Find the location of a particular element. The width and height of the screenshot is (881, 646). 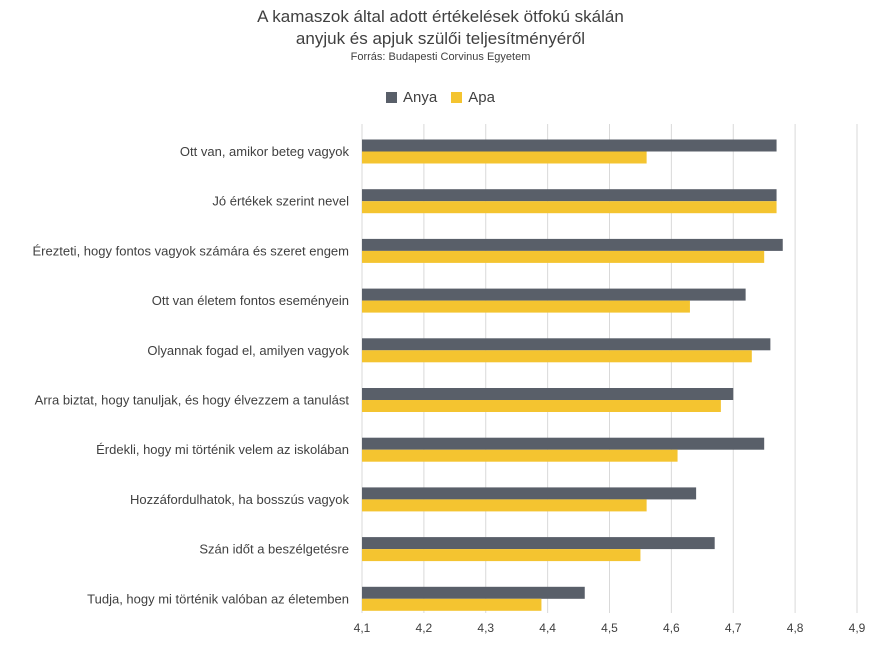

x-tick-label: 4,3 is located at coordinates (485, 628).